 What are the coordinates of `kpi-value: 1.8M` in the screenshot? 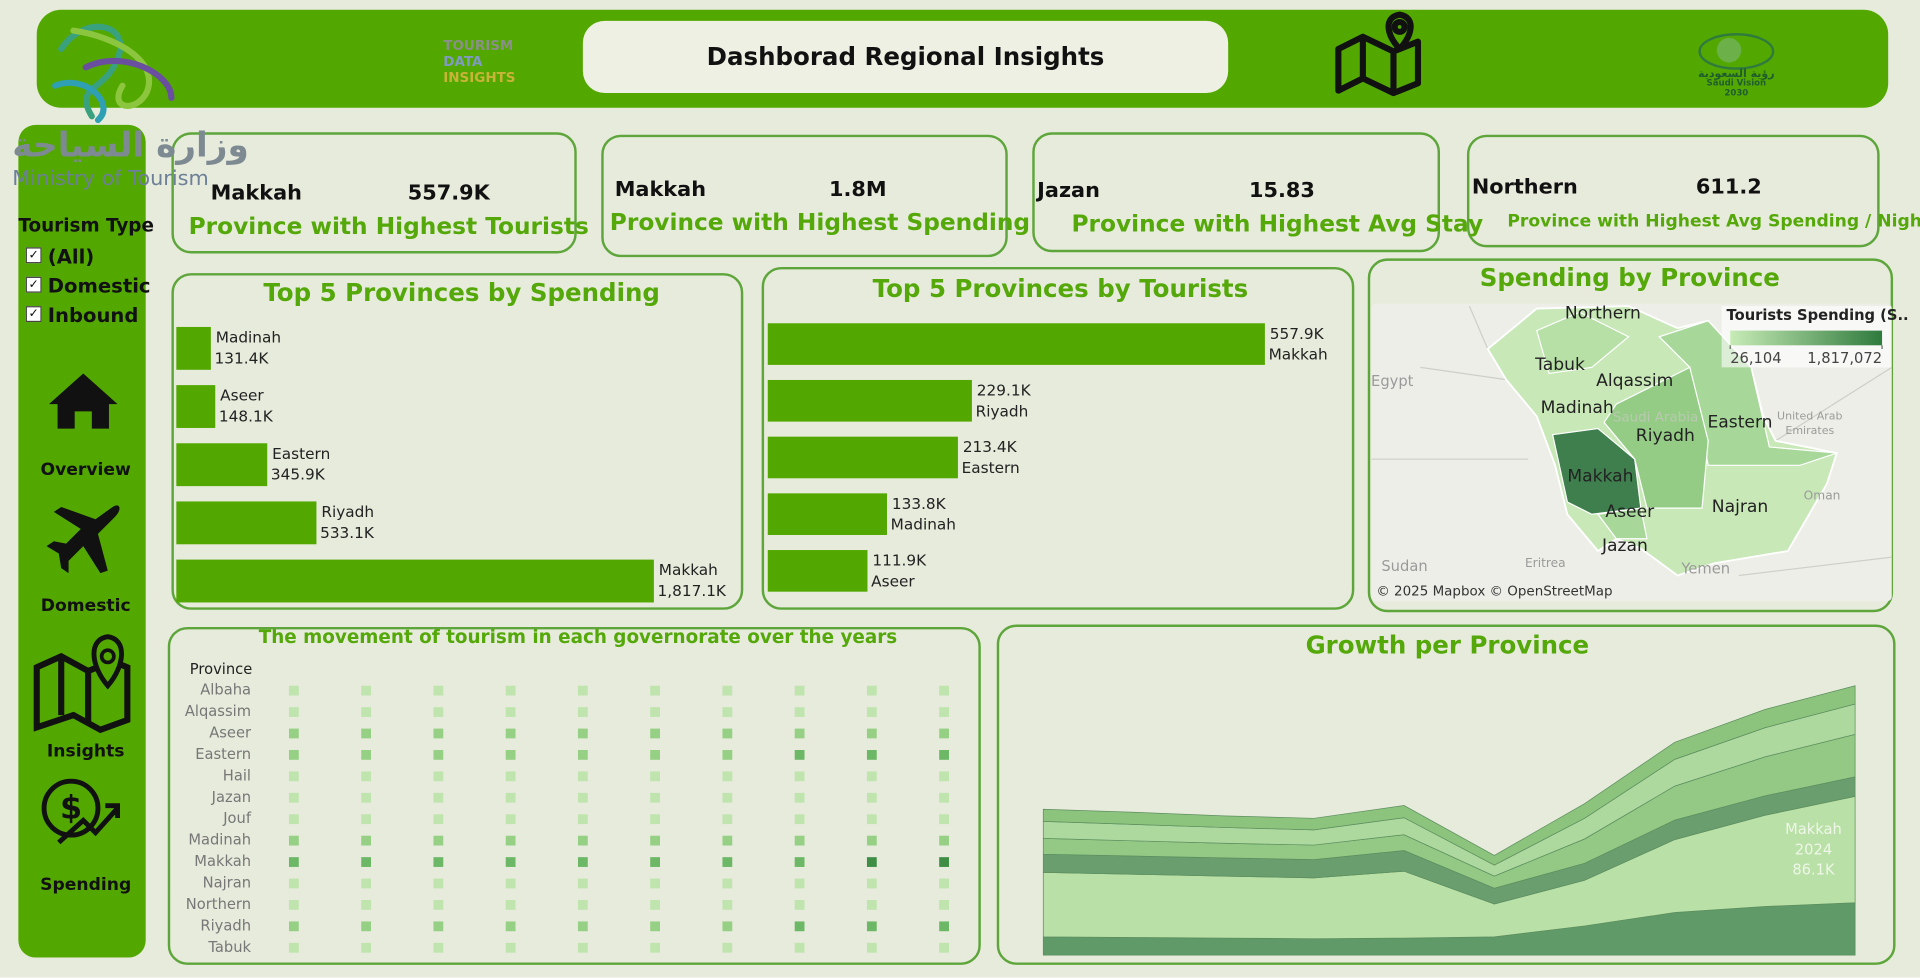 It's located at (857, 190).